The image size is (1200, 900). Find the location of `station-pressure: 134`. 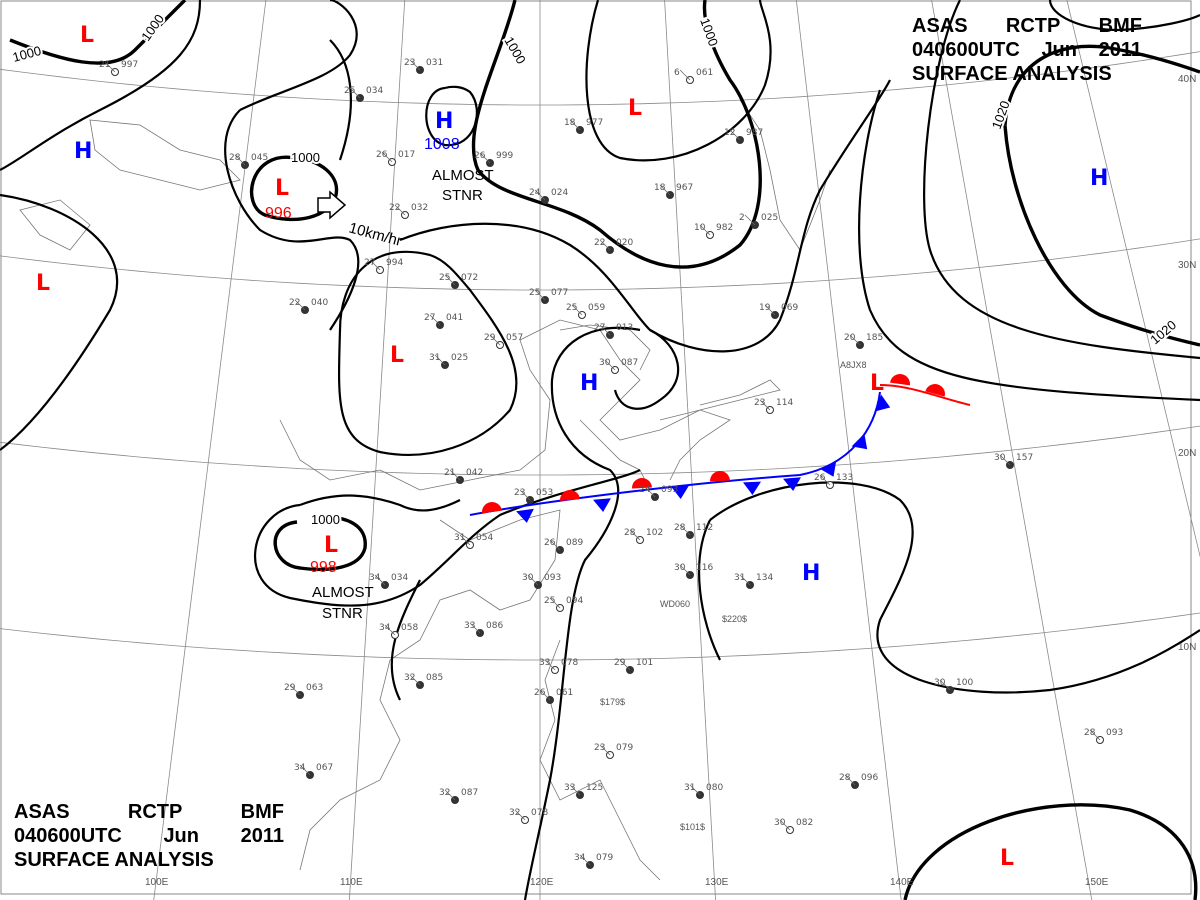

station-pressure: 134 is located at coordinates (764, 578).